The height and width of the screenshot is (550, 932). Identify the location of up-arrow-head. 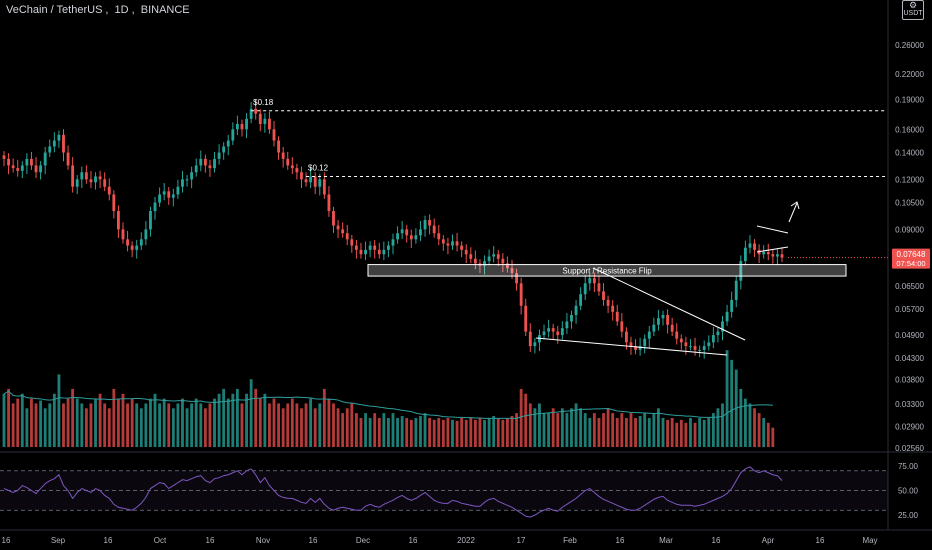
(795, 205).